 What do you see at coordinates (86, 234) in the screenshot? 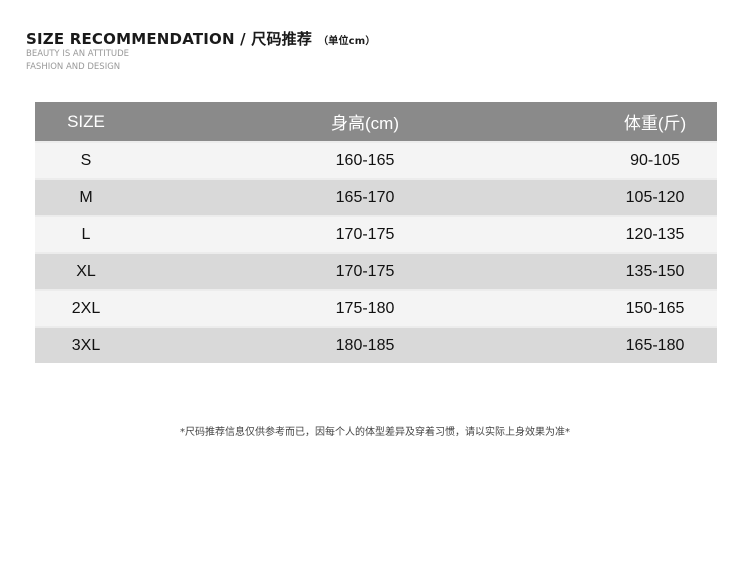
I see `size-cell: L` at bounding box center [86, 234].